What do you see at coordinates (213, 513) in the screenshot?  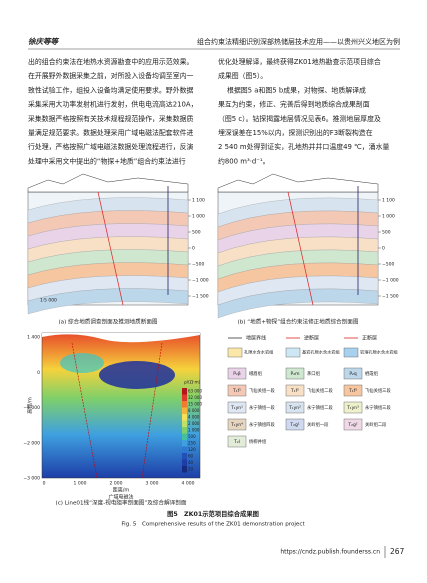 I see `figure-caption: 图5 ZK01示范项目综合成果图` at bounding box center [213, 513].